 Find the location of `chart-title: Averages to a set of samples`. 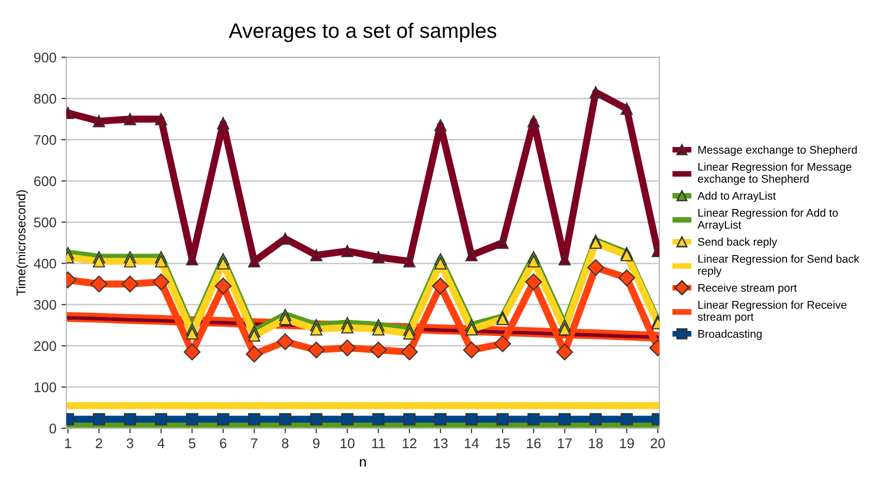

chart-title: Averages to a set of samples is located at coordinates (362, 32).